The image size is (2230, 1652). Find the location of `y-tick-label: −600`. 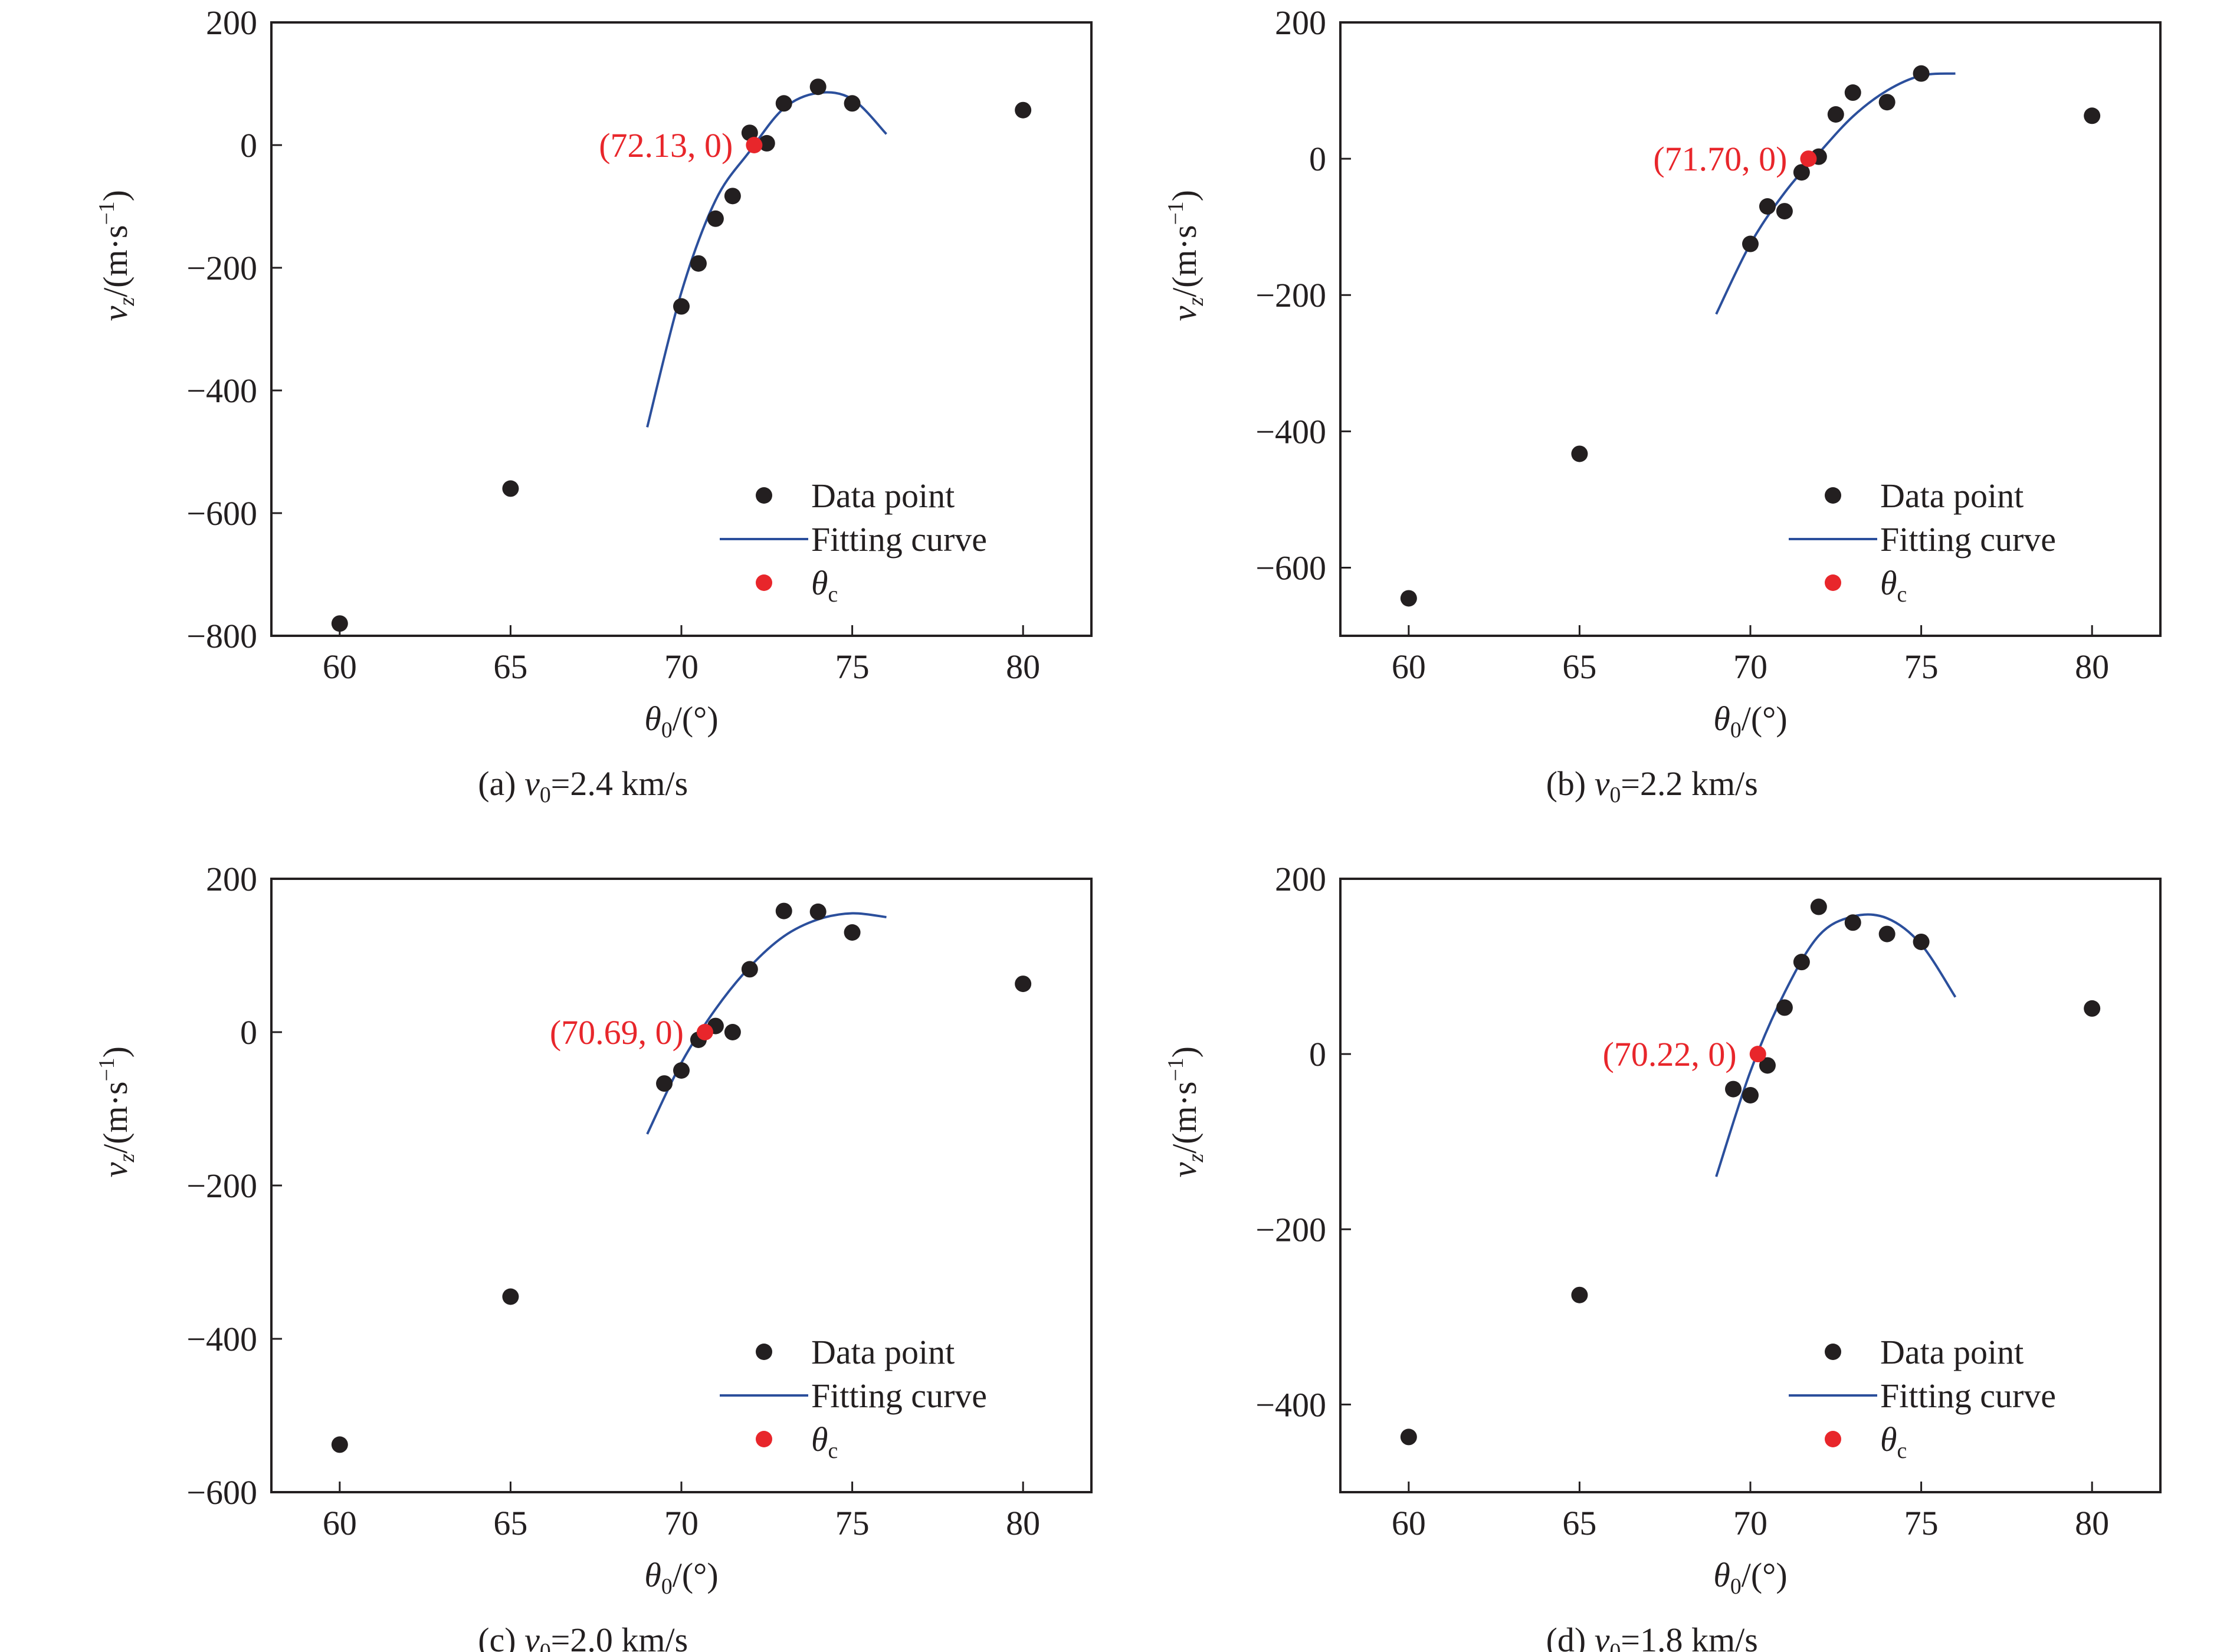

y-tick-label: −600 is located at coordinates (1291, 568).